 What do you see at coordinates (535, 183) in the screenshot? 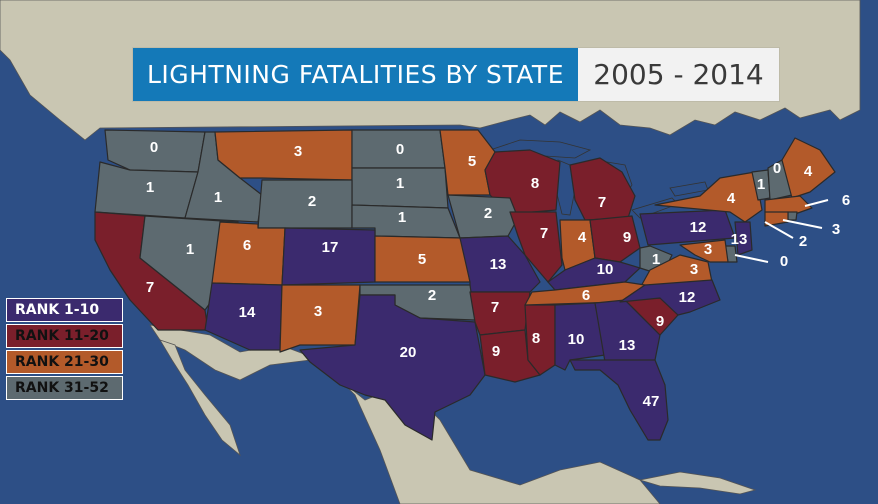
I see `state-value-WI: 8` at bounding box center [535, 183].